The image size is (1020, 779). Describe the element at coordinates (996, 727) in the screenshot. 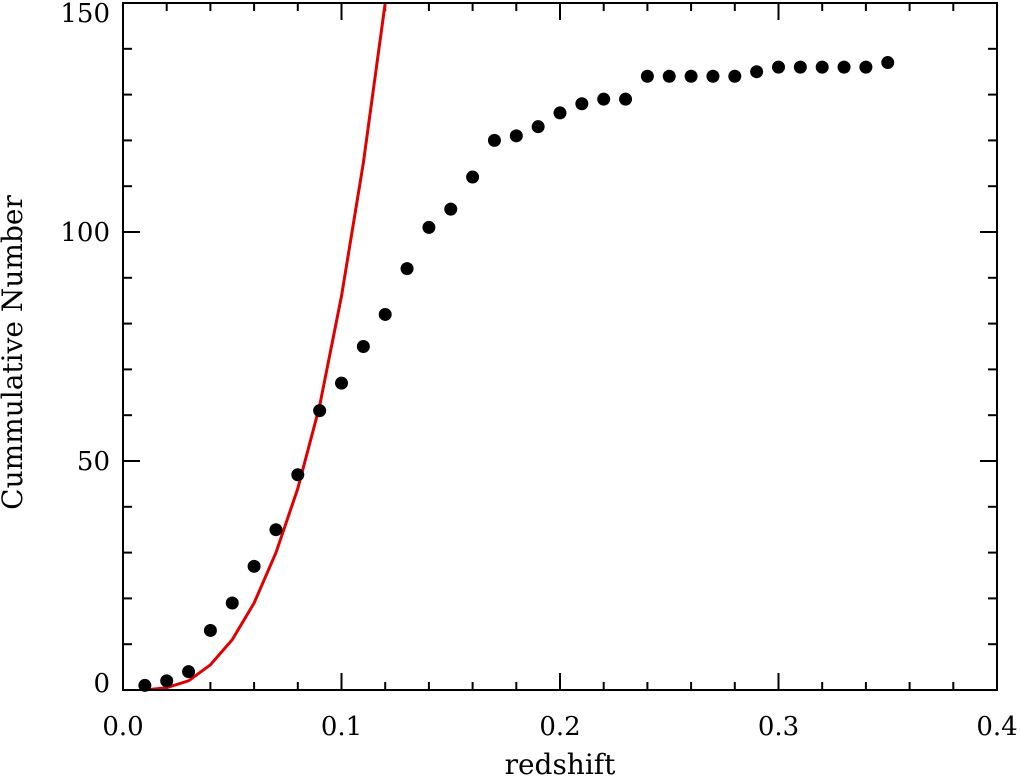

I see `x-tick-label: 0.4` at that location.